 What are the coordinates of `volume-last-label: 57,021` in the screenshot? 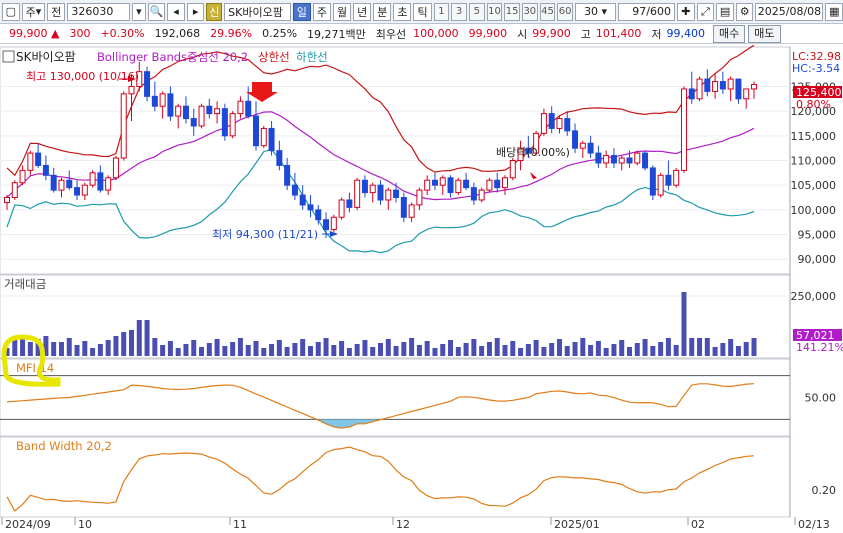 It's located at (815, 335).